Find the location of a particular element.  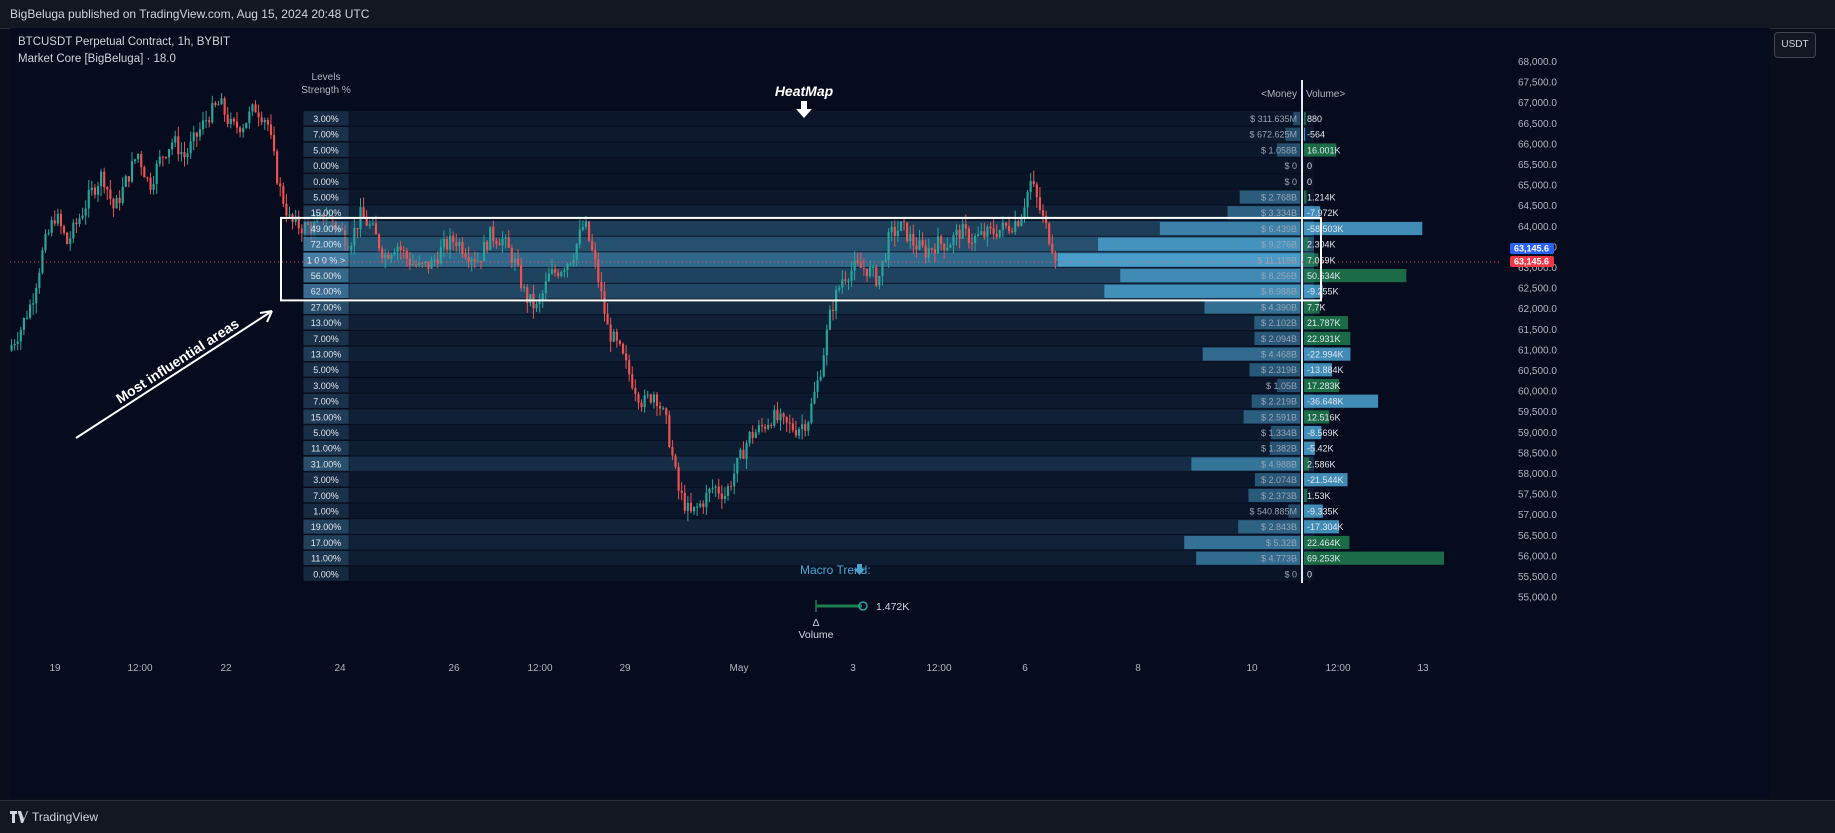

price-axis-label: 61,000.0 is located at coordinates (1537, 350).